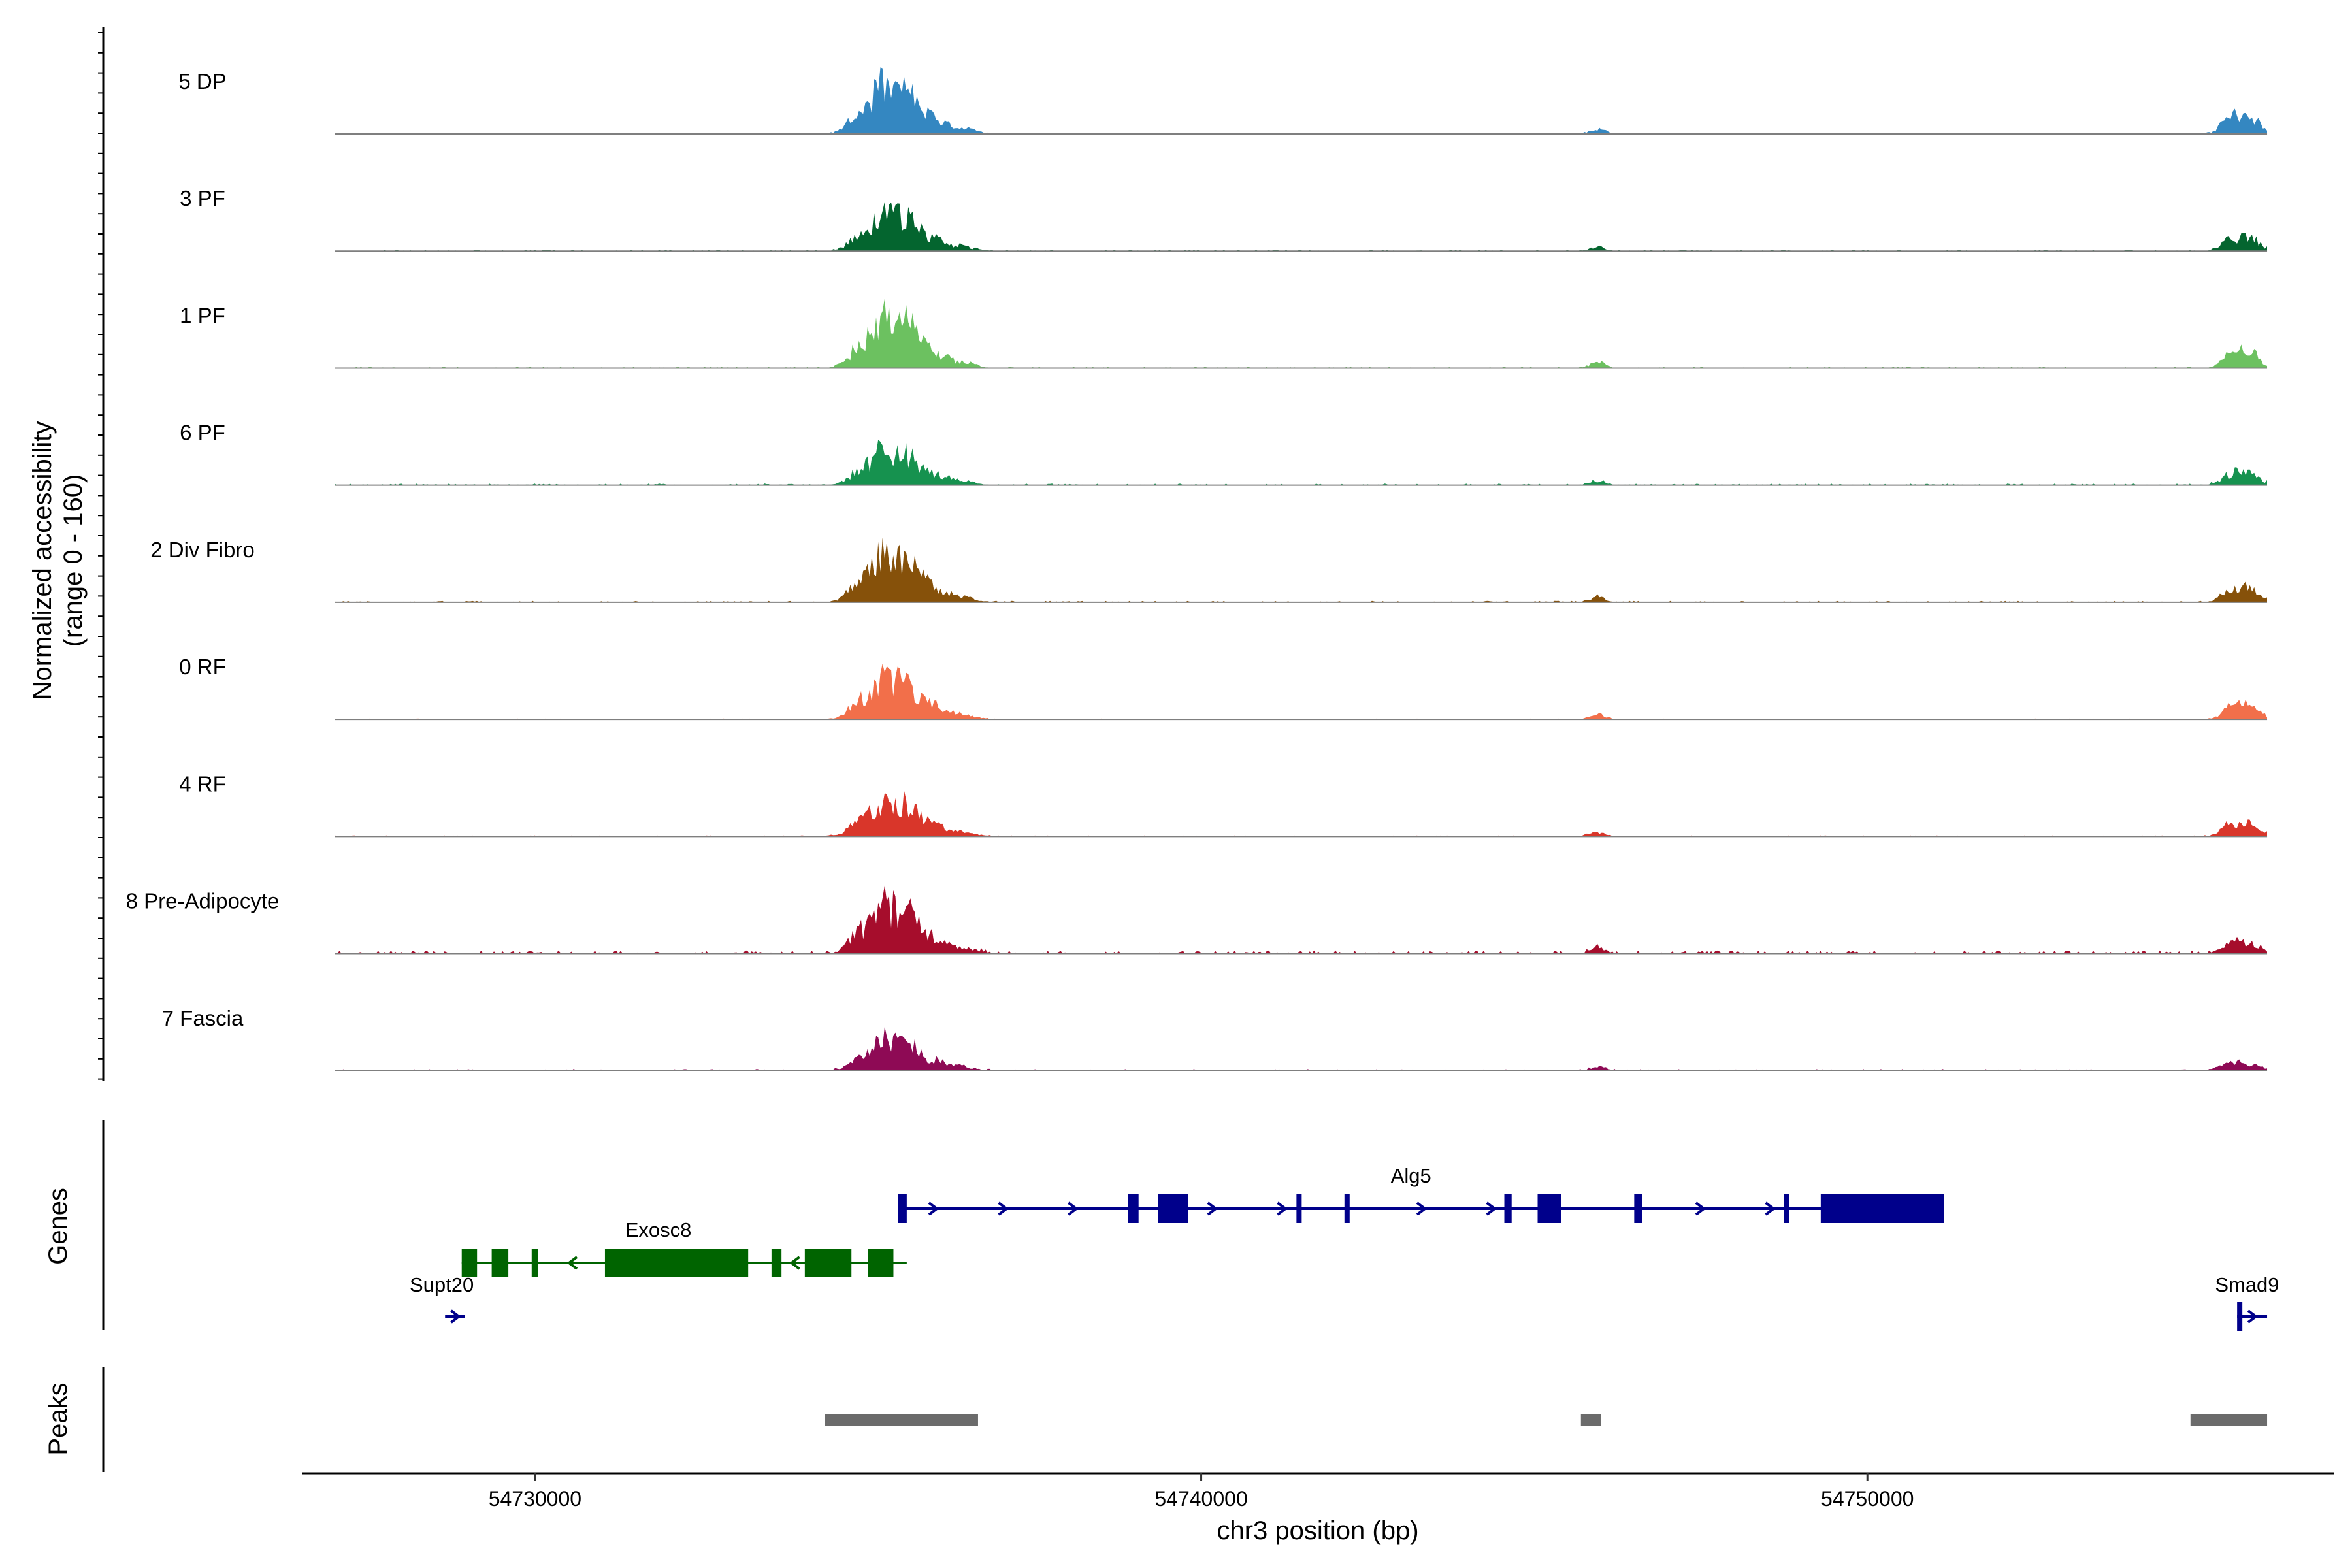 The image size is (2352, 1568). Describe the element at coordinates (1421, 1193) in the screenshot. I see `gene-alg5: Alg5` at that location.